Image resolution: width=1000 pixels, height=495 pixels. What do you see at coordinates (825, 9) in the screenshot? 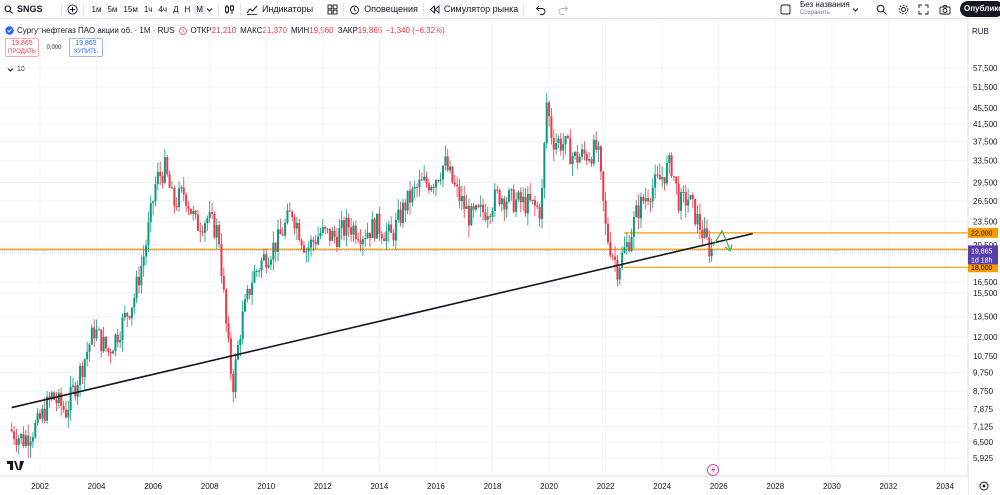
I see `layout-name: Без названия Сохранить` at bounding box center [825, 9].